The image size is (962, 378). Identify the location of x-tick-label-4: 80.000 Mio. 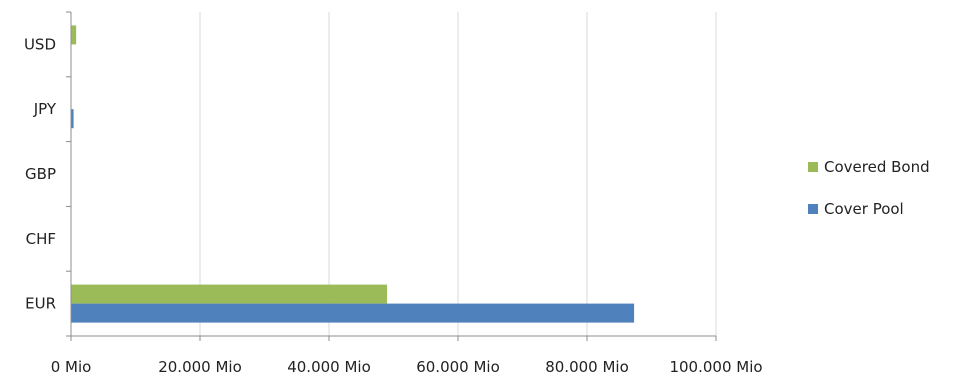
(587, 367).